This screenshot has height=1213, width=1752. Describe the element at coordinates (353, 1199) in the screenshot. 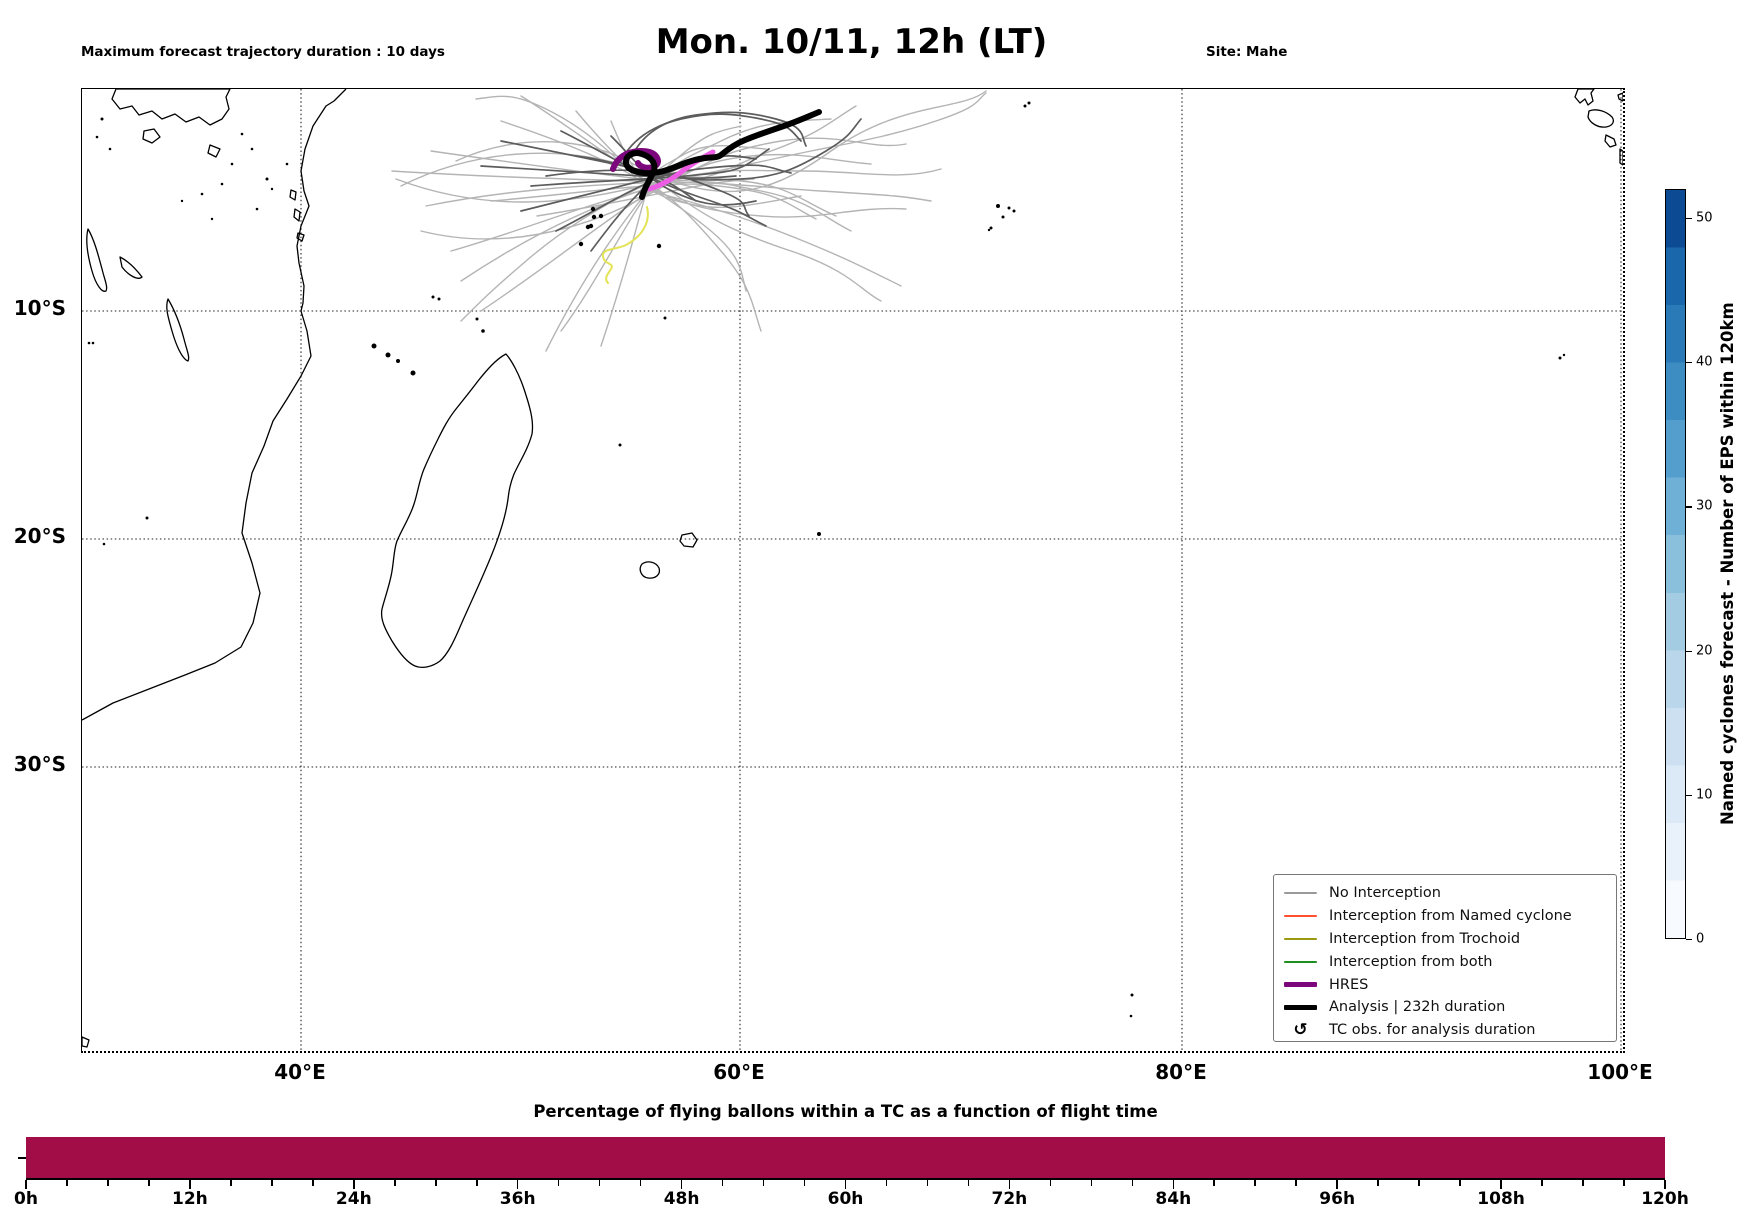

I see `bottom-x-tick-label: 24h` at that location.